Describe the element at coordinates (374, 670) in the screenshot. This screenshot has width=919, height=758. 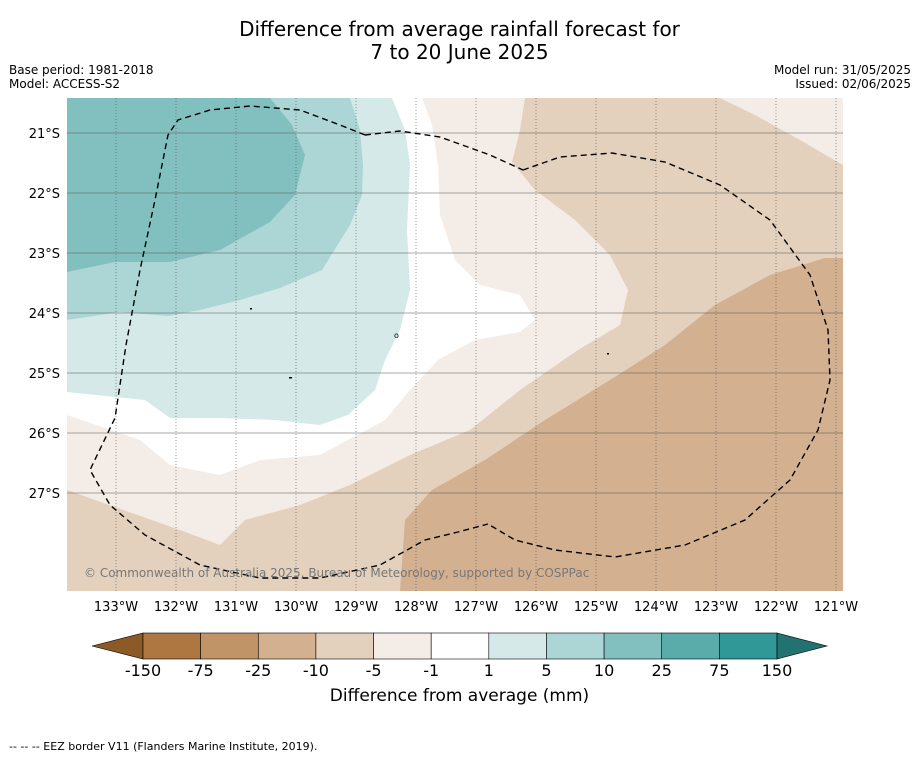
I see `colorbar-tick-label: -5` at that location.